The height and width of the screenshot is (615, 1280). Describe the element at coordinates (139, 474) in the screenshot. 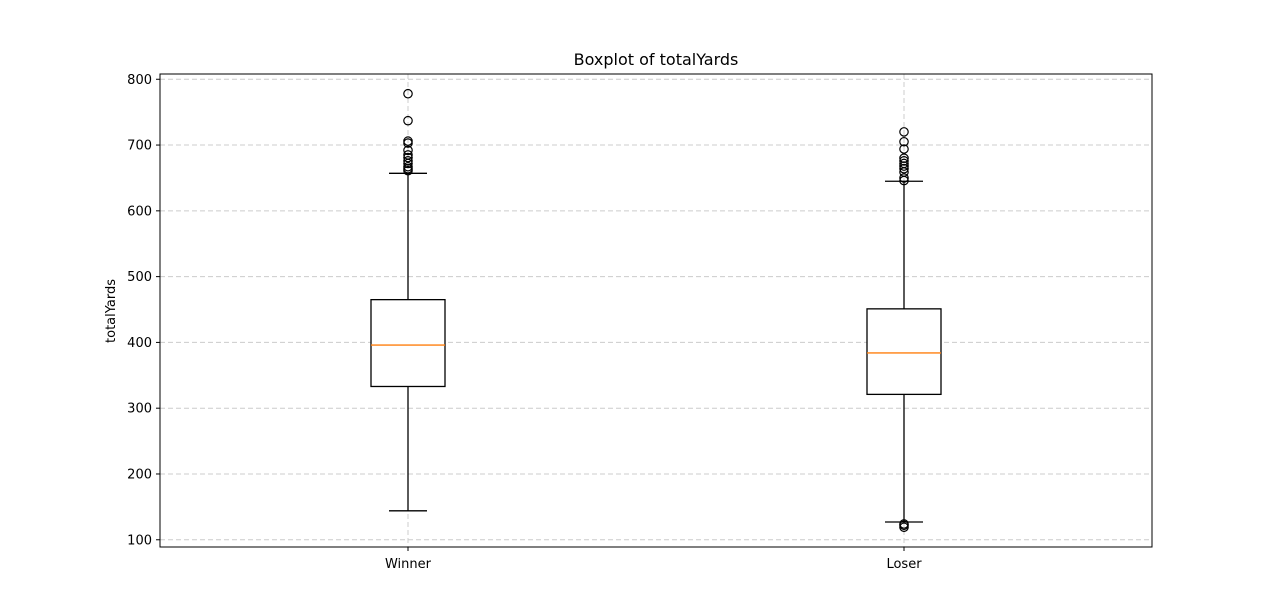

I see `y-tick-label: 200` at that location.